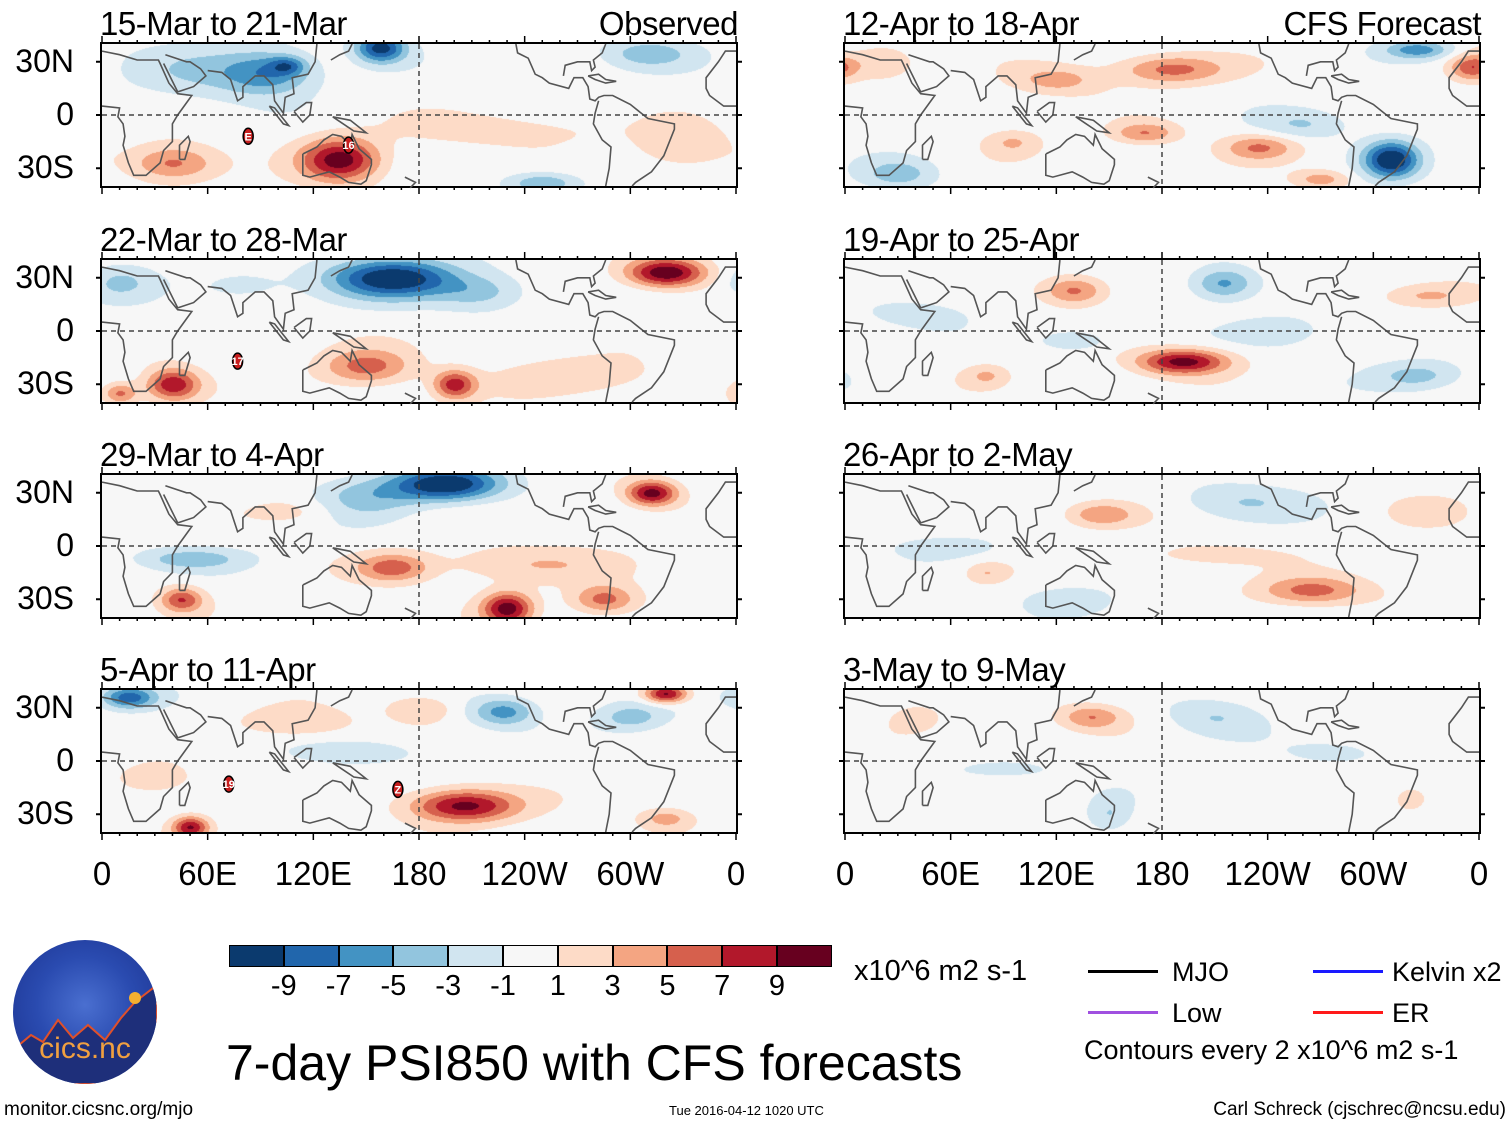 The width and height of the screenshot is (1510, 1127). What do you see at coordinates (1359, 1109) in the screenshot?
I see `author-credit: Carl Schreck (cjschrec@ncsu.edu)` at bounding box center [1359, 1109].